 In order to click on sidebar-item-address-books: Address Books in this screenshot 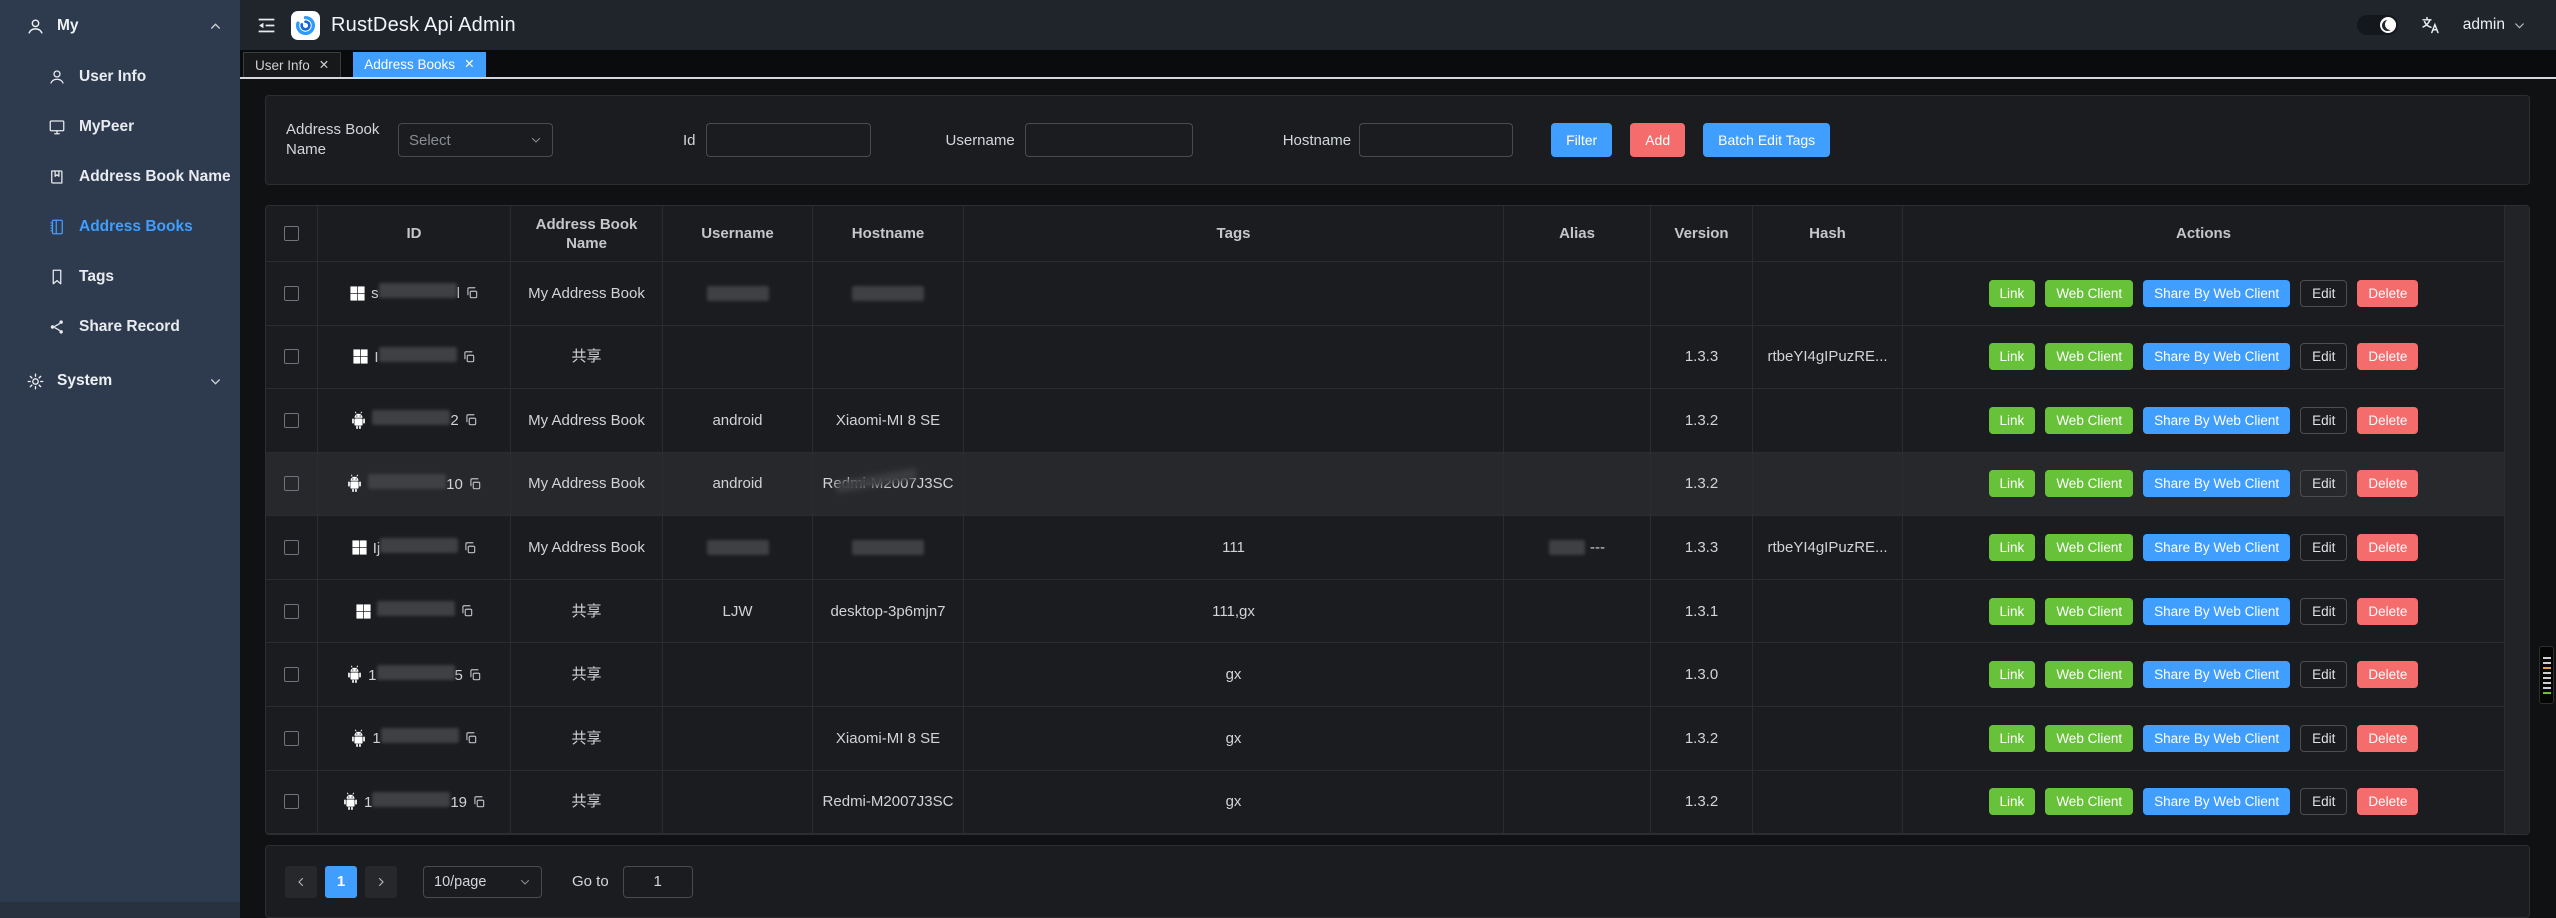, I will do `click(120, 227)`.